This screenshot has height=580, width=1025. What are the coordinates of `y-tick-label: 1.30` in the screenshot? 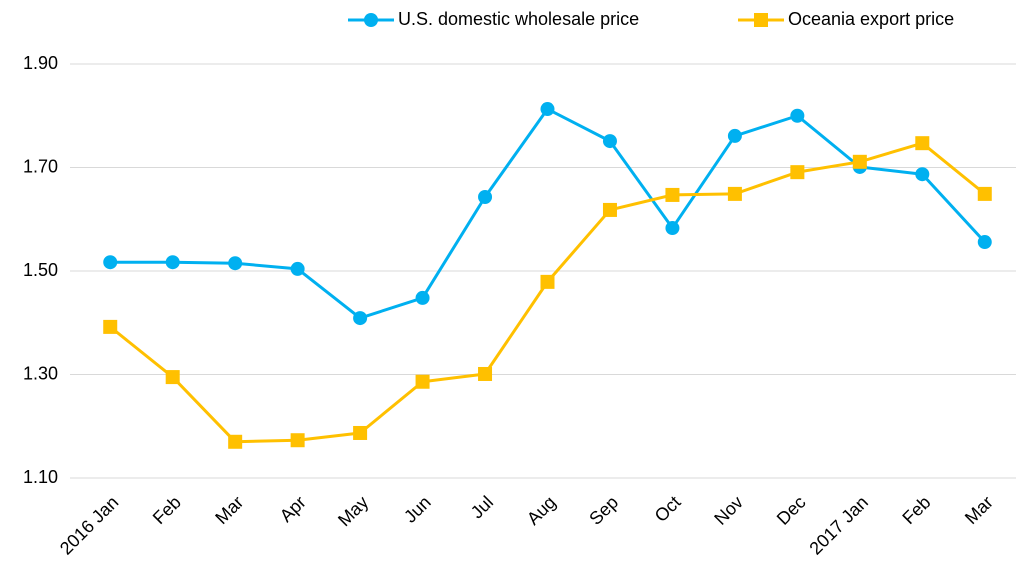 It's located at (40, 373).